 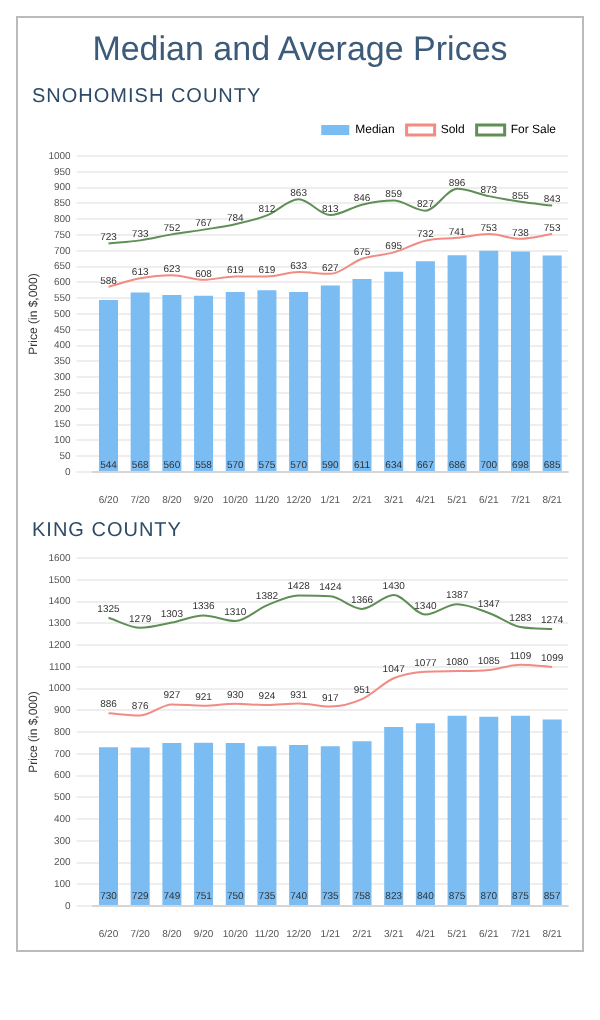 I want to click on chart-subtitle: SNOHOMISH COUNTY, so click(x=148, y=97).